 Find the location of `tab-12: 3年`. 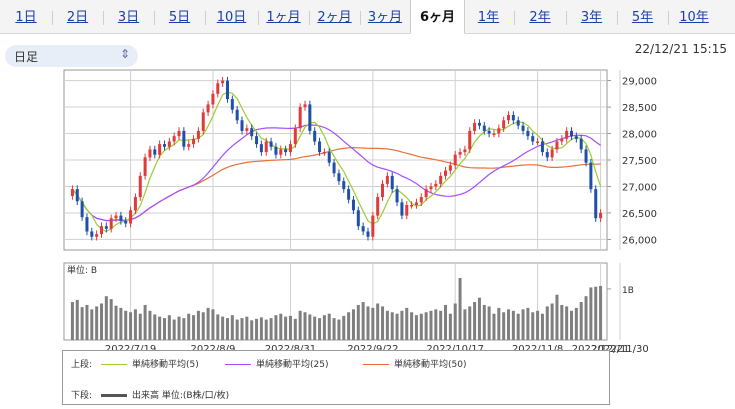

tab-12: 3年 is located at coordinates (591, 17).